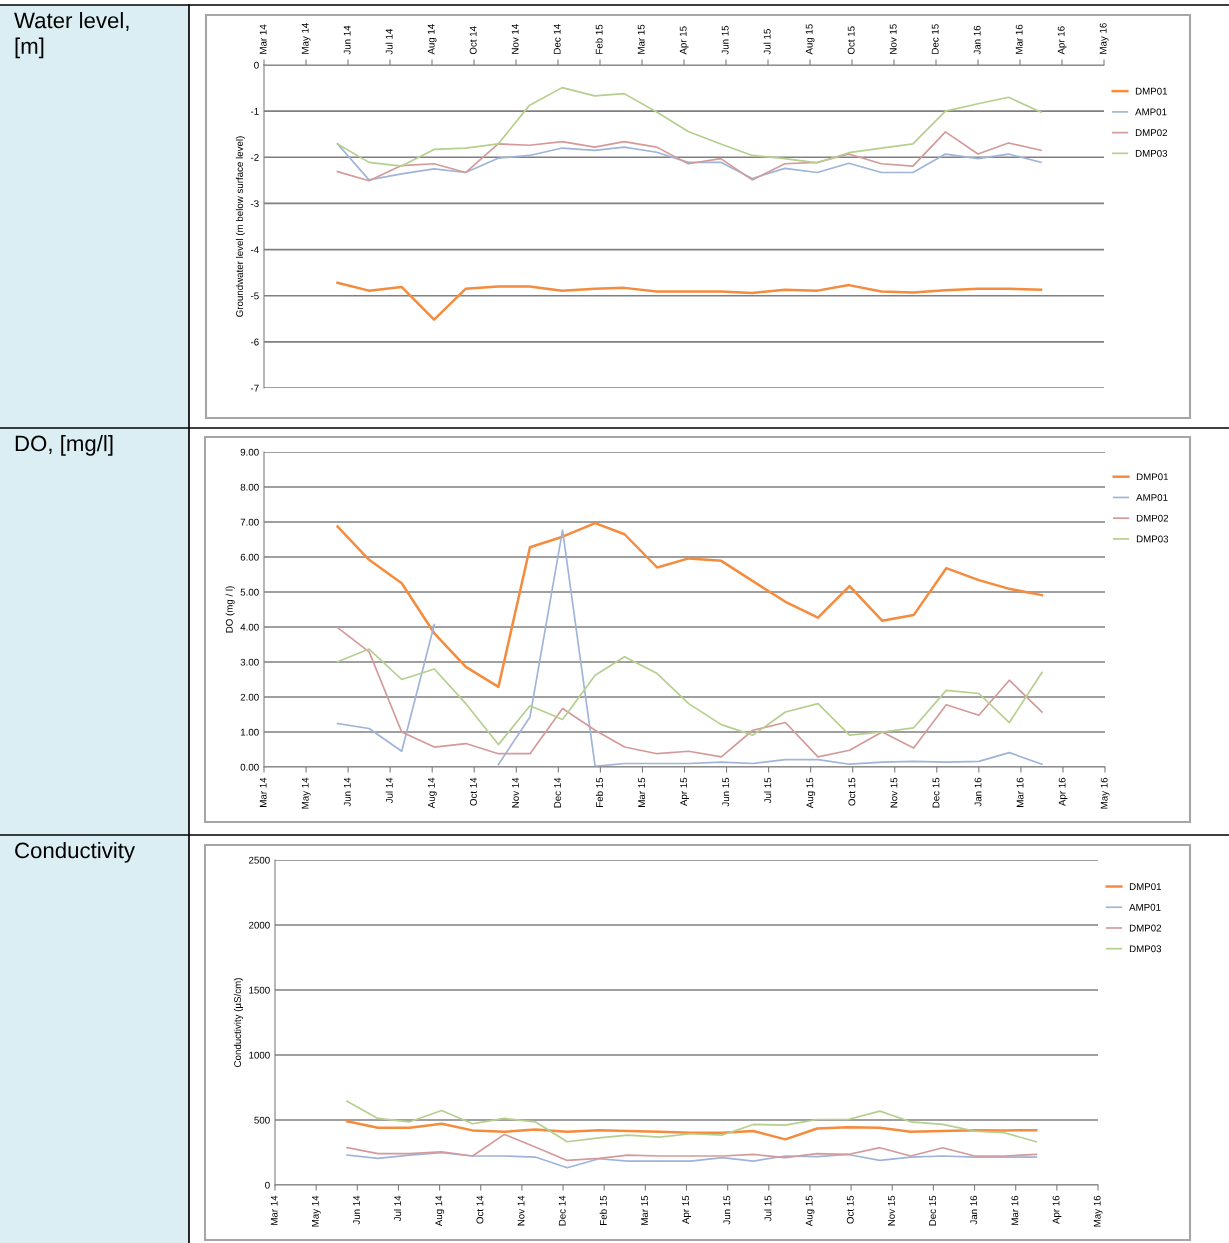  I want to click on y-tick-label: 6.00, so click(249, 557).